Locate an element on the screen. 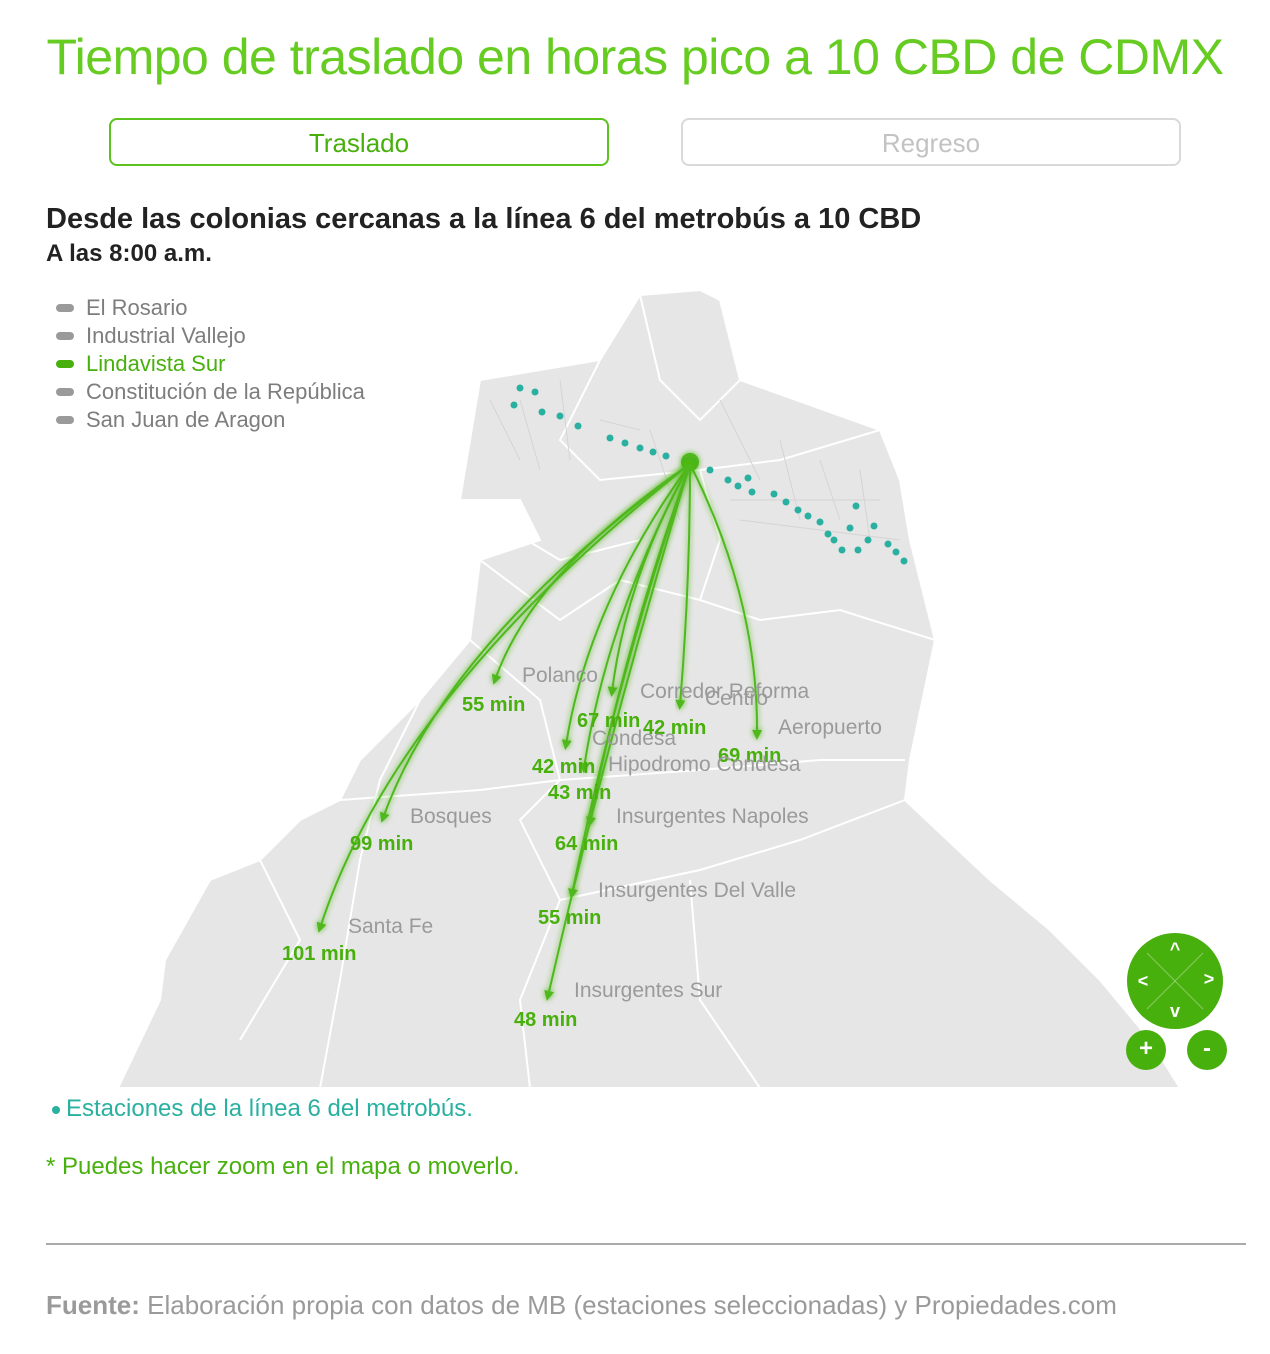  destination-name: Hipodromo Condesa is located at coordinates (704, 764).